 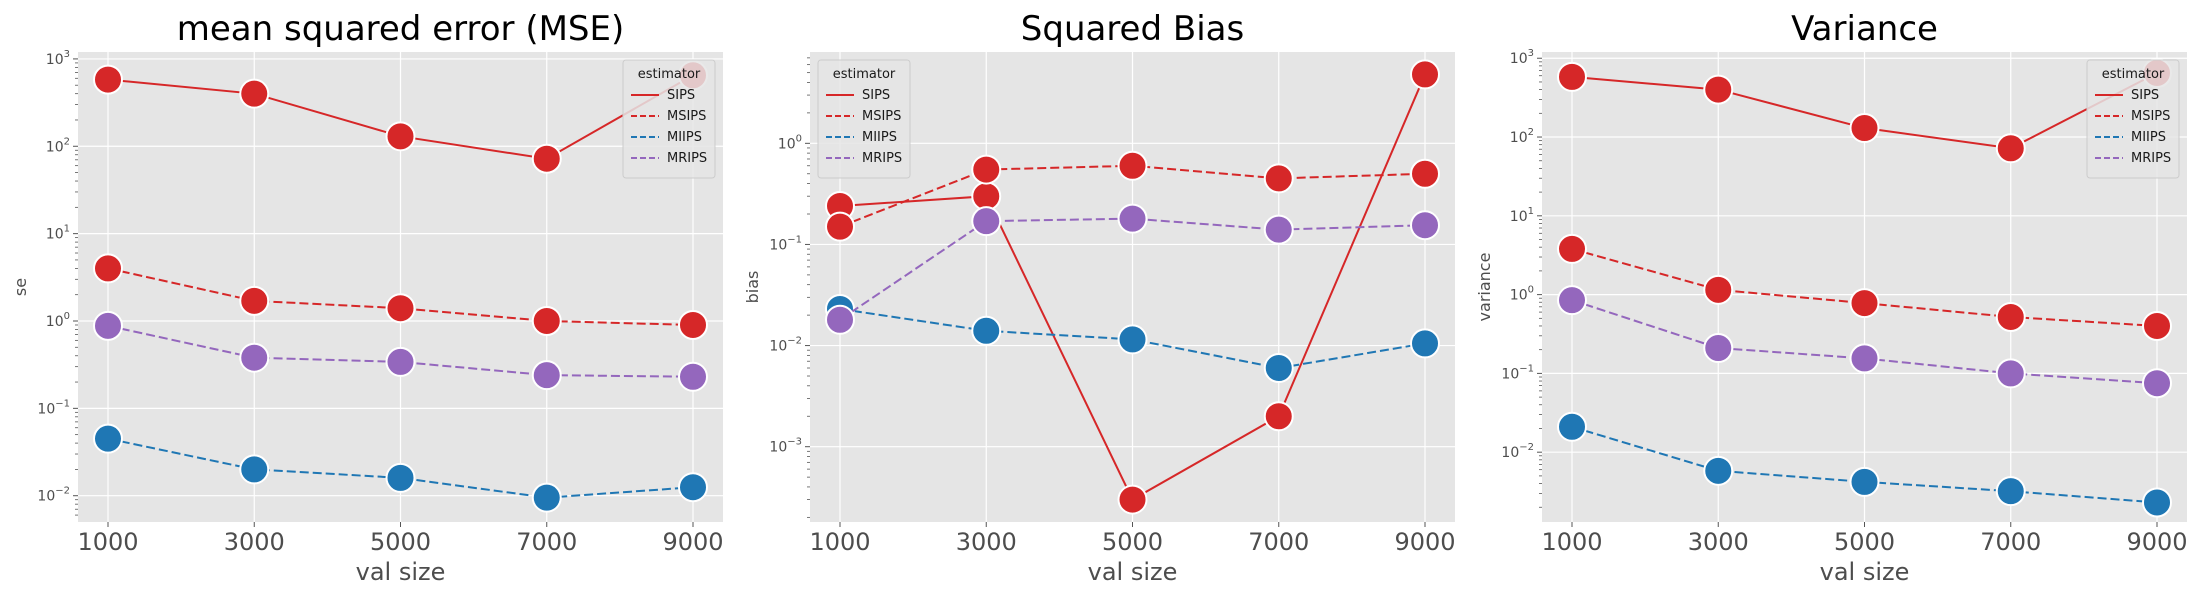 I want to click on y-axis-label: se, so click(x=20, y=287).